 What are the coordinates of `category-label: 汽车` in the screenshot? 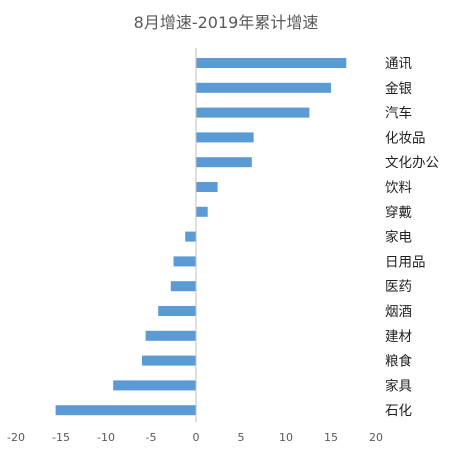 It's located at (398, 113).